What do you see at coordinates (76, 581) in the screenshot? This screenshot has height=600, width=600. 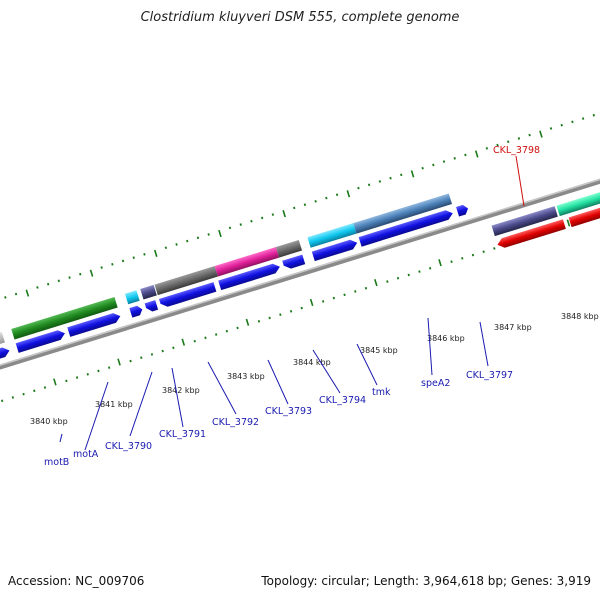 I see `accession-label: Accession: NC_009706` at bounding box center [76, 581].